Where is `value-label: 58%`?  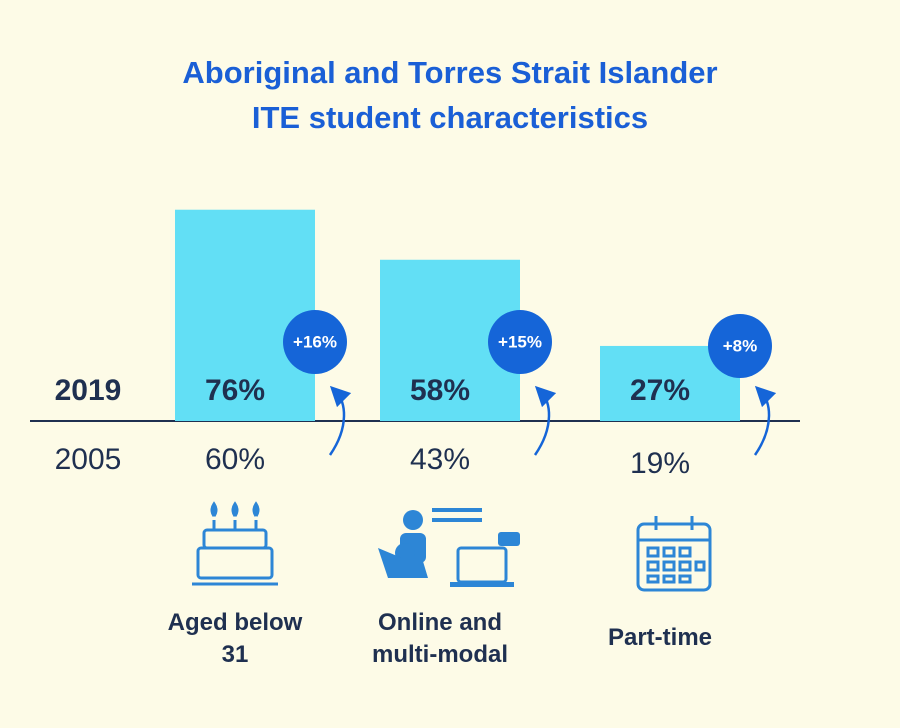
value-label: 58% is located at coordinates (440, 390).